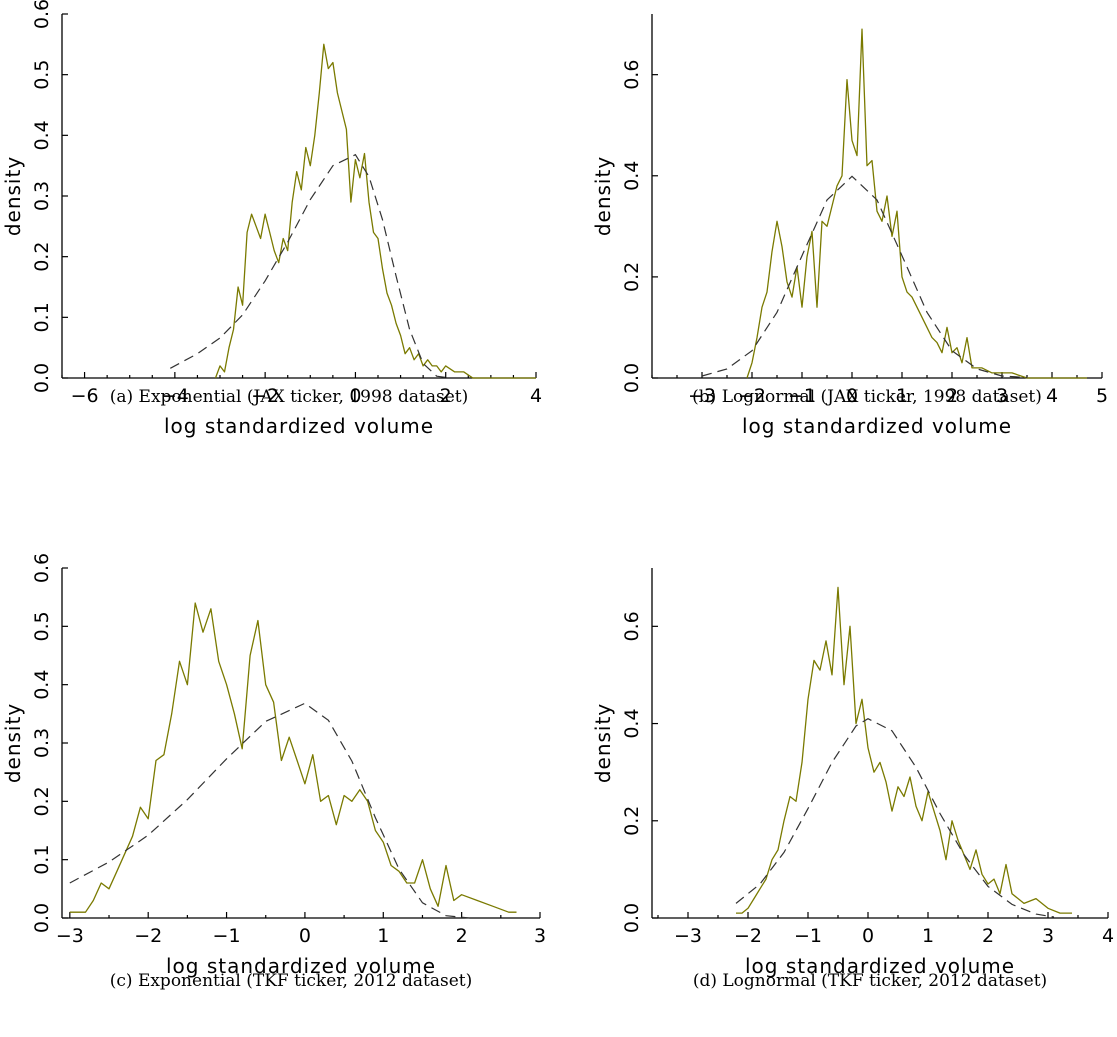  I want to click on x-tick-label: −4, so click(175, 396).